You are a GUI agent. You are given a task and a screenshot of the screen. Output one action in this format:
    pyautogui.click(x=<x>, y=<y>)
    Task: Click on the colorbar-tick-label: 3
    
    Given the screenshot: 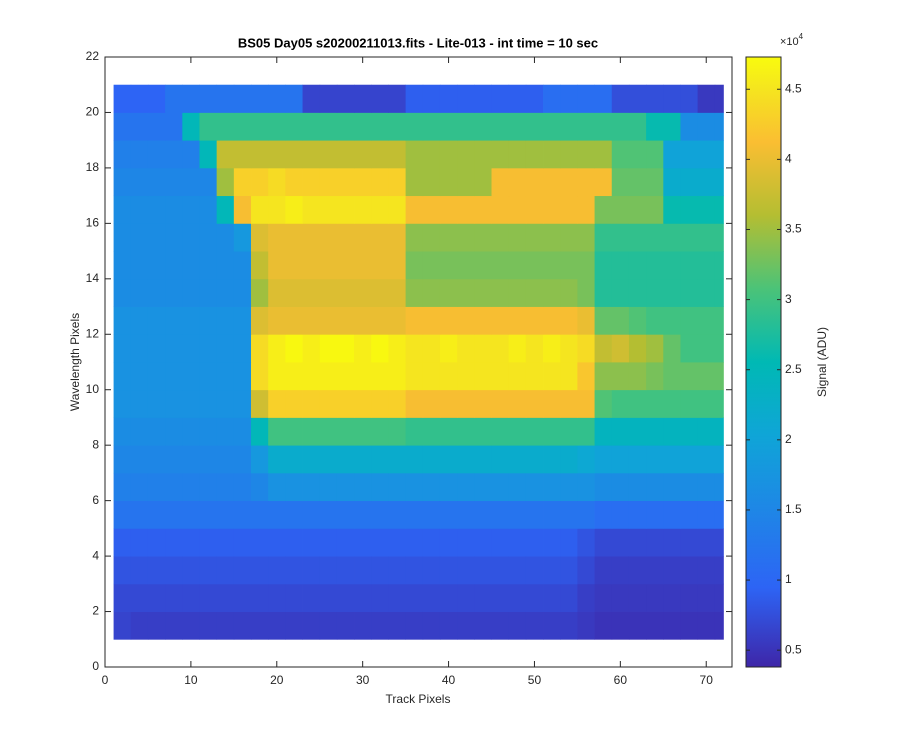 What is the action you would take?
    pyautogui.click(x=788, y=299)
    